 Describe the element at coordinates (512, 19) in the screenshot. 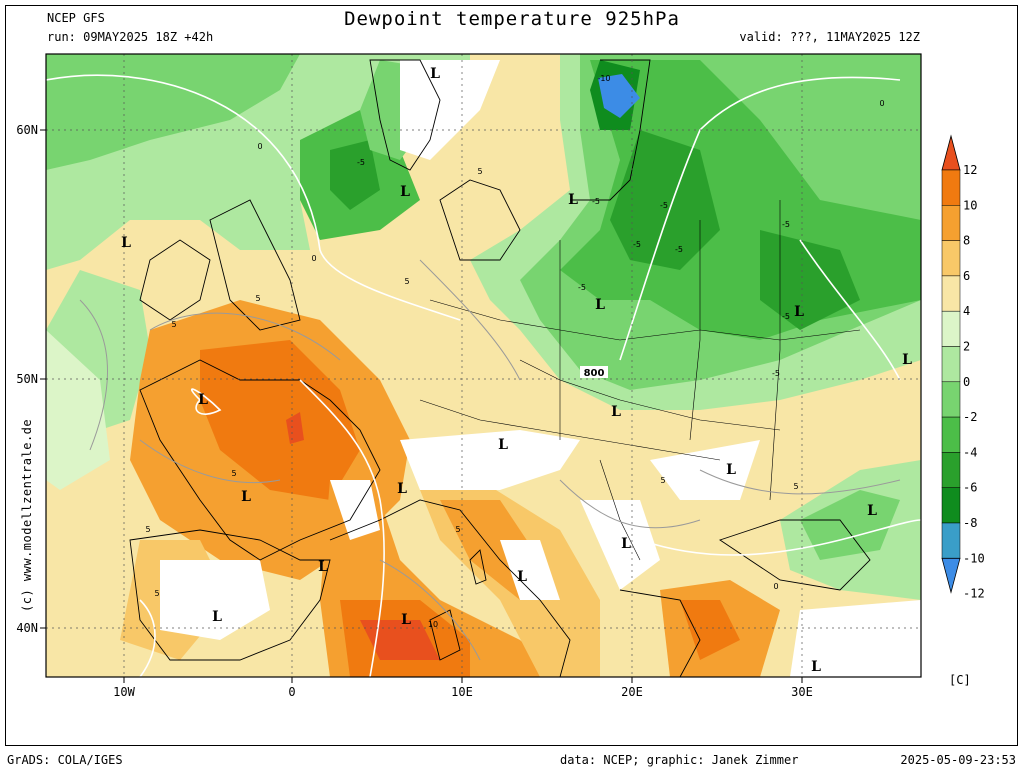

I see `map-title: Dewpoint temperature 925hPa` at that location.